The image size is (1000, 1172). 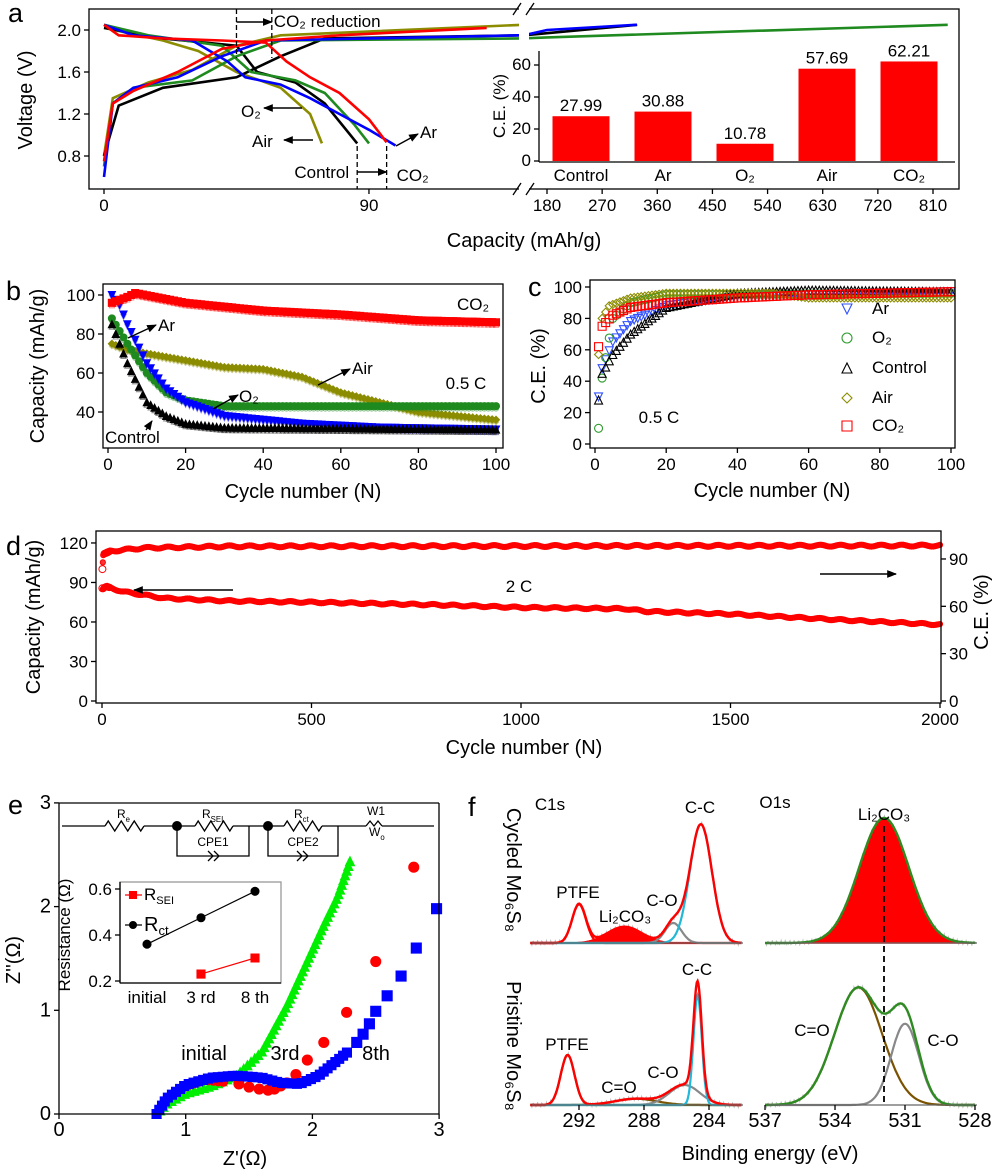 What do you see at coordinates (566, 1044) in the screenshot?
I see `ptfe-label: PTFE` at bounding box center [566, 1044].